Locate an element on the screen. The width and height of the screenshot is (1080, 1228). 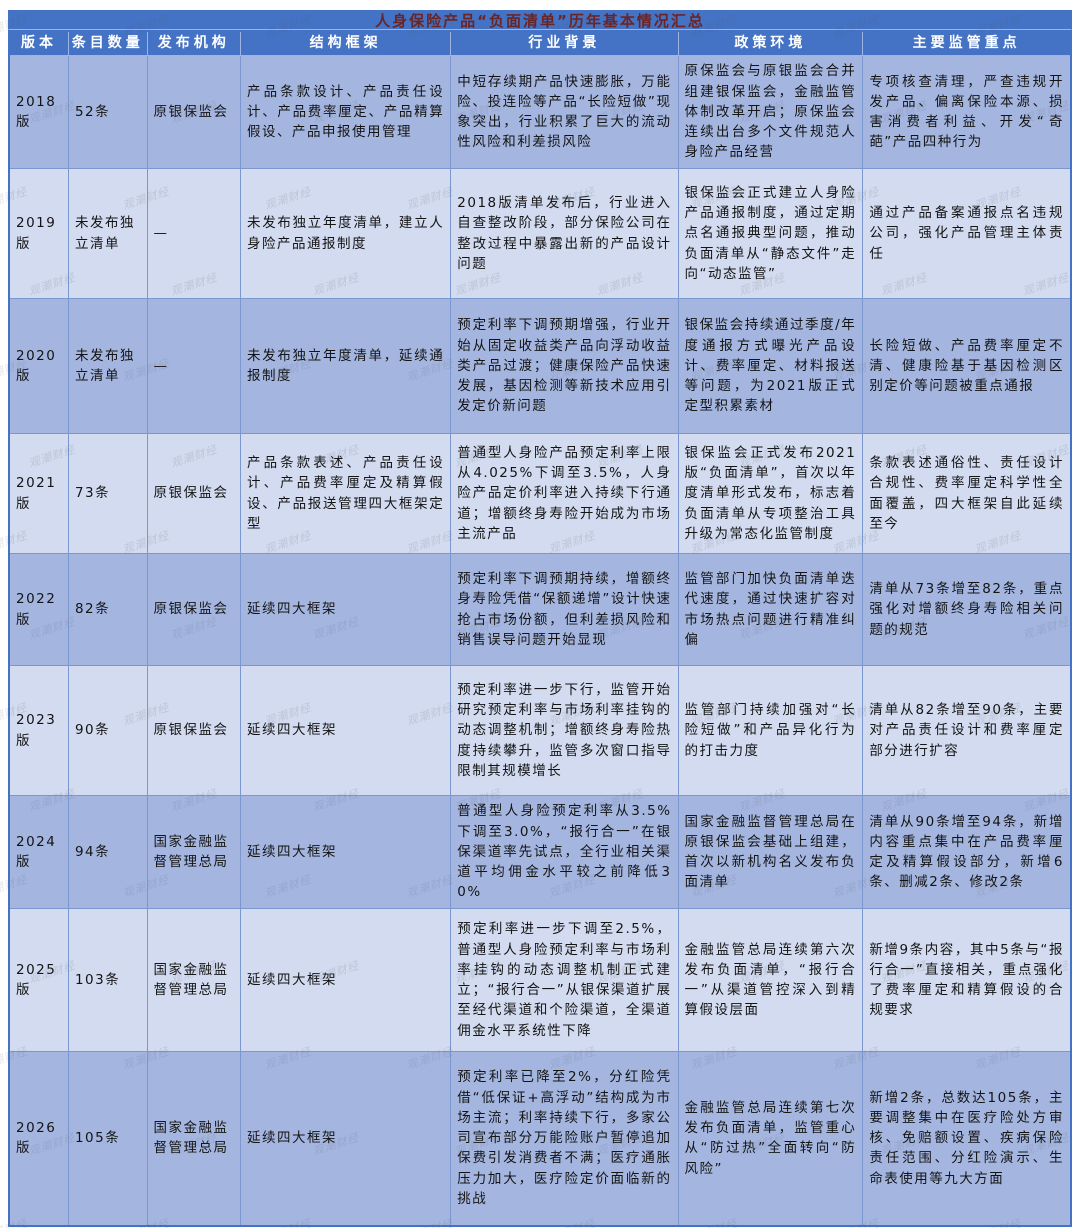
cell-policy: 监管部门加快负面清单迭代速度，通过快速扩容对市场热点问题进行精准纠偏 is located at coordinates (770, 609).